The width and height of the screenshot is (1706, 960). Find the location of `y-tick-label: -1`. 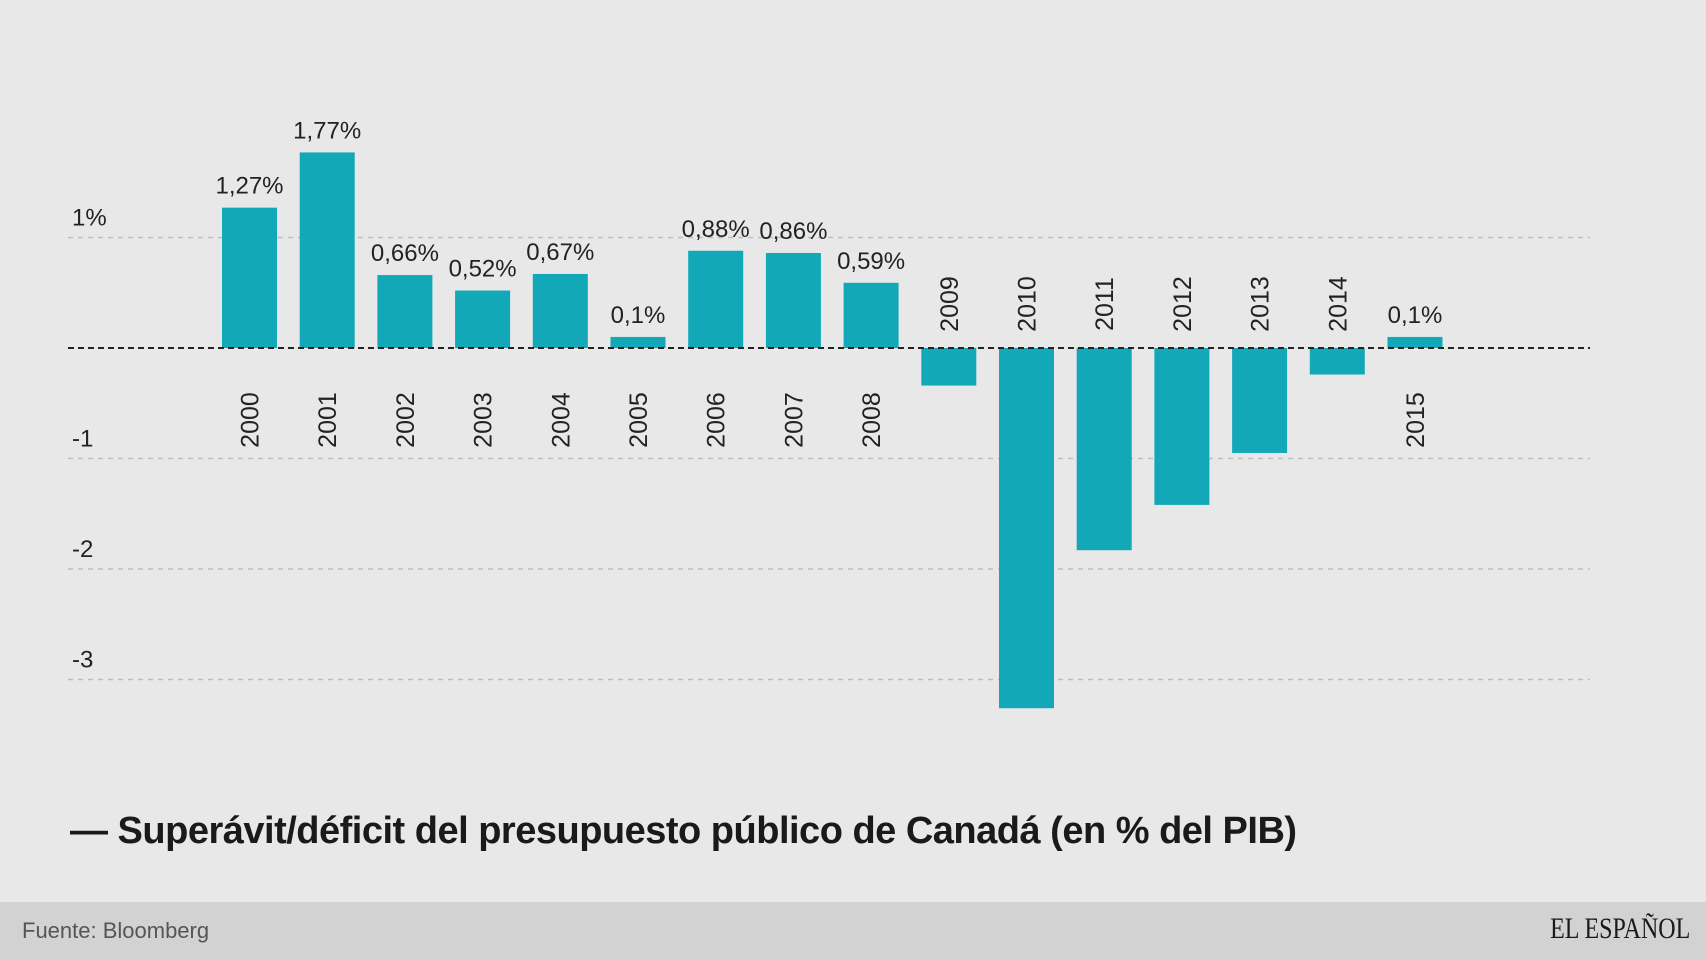

y-tick-label: -1 is located at coordinates (82, 439).